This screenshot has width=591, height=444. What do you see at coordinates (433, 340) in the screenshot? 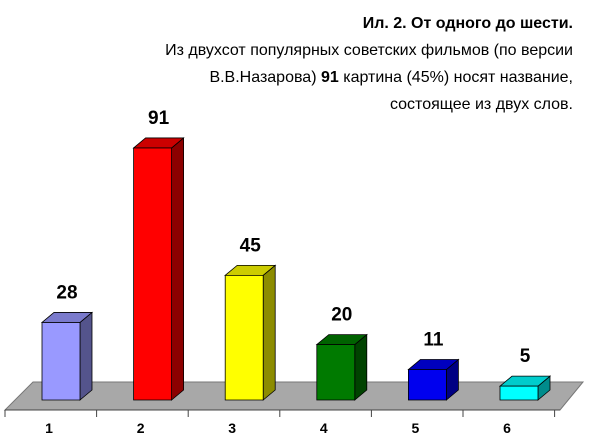
I see `data-label: 11` at bounding box center [433, 340].